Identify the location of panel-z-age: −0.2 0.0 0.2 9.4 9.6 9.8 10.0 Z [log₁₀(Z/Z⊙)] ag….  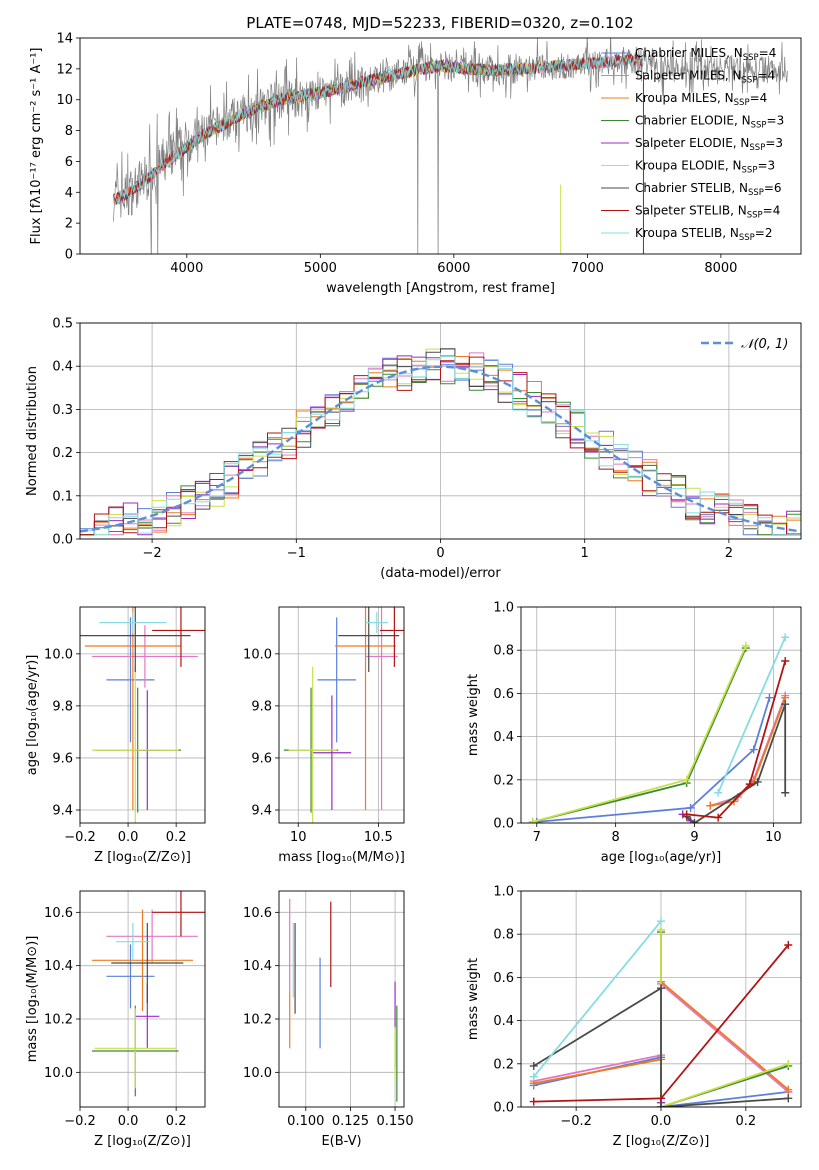
(115, 735).